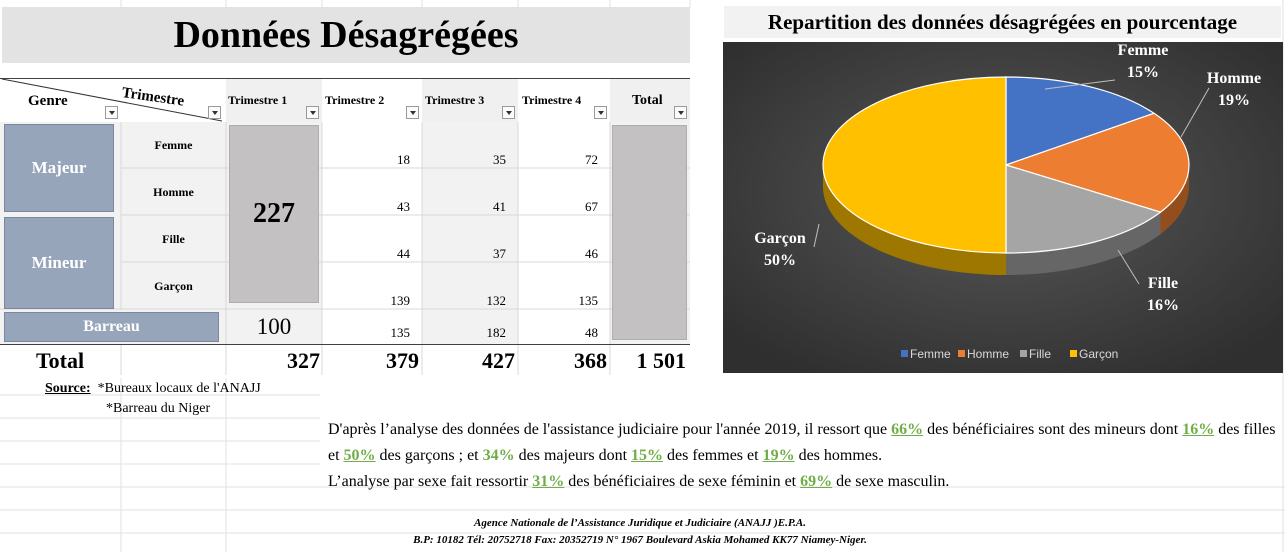 Image resolution: width=1285 pixels, height=552 pixels. I want to click on total-row-lines, so click(365, 360).